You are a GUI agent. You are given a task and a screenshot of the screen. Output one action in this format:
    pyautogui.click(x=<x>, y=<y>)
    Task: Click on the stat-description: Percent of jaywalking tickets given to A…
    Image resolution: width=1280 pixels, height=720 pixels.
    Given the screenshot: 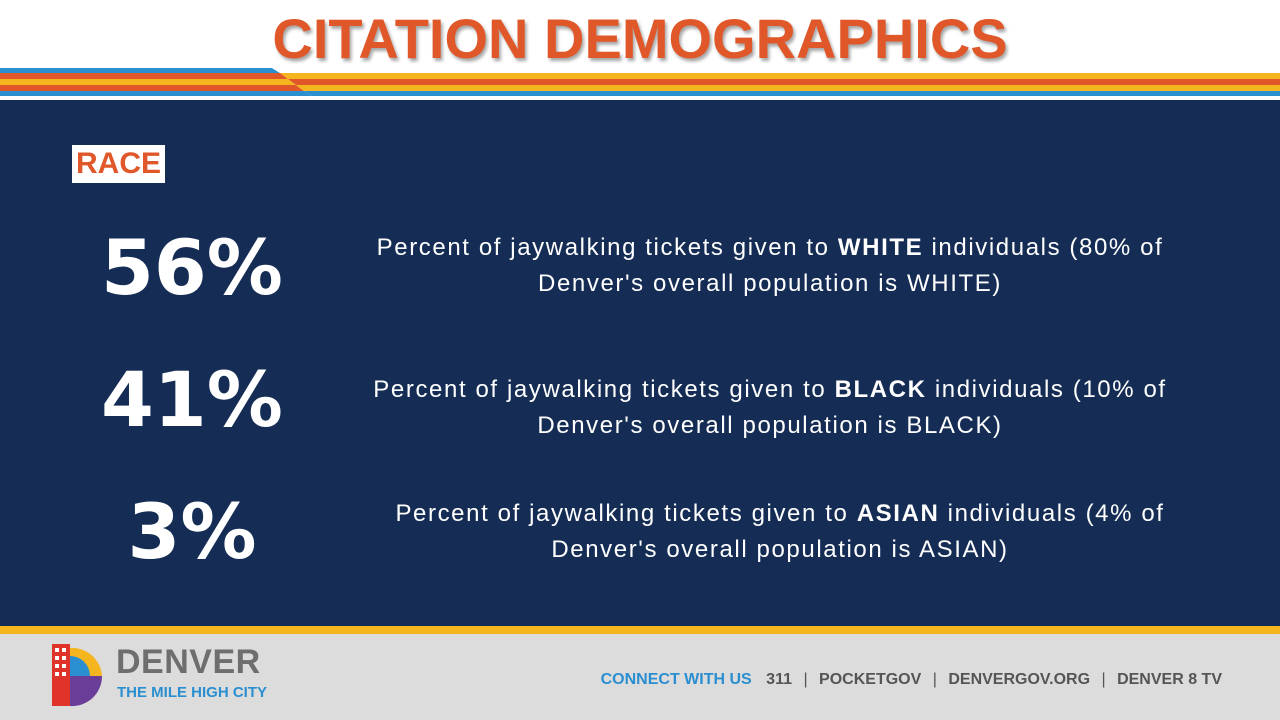 What is the action you would take?
    pyautogui.click(x=780, y=531)
    